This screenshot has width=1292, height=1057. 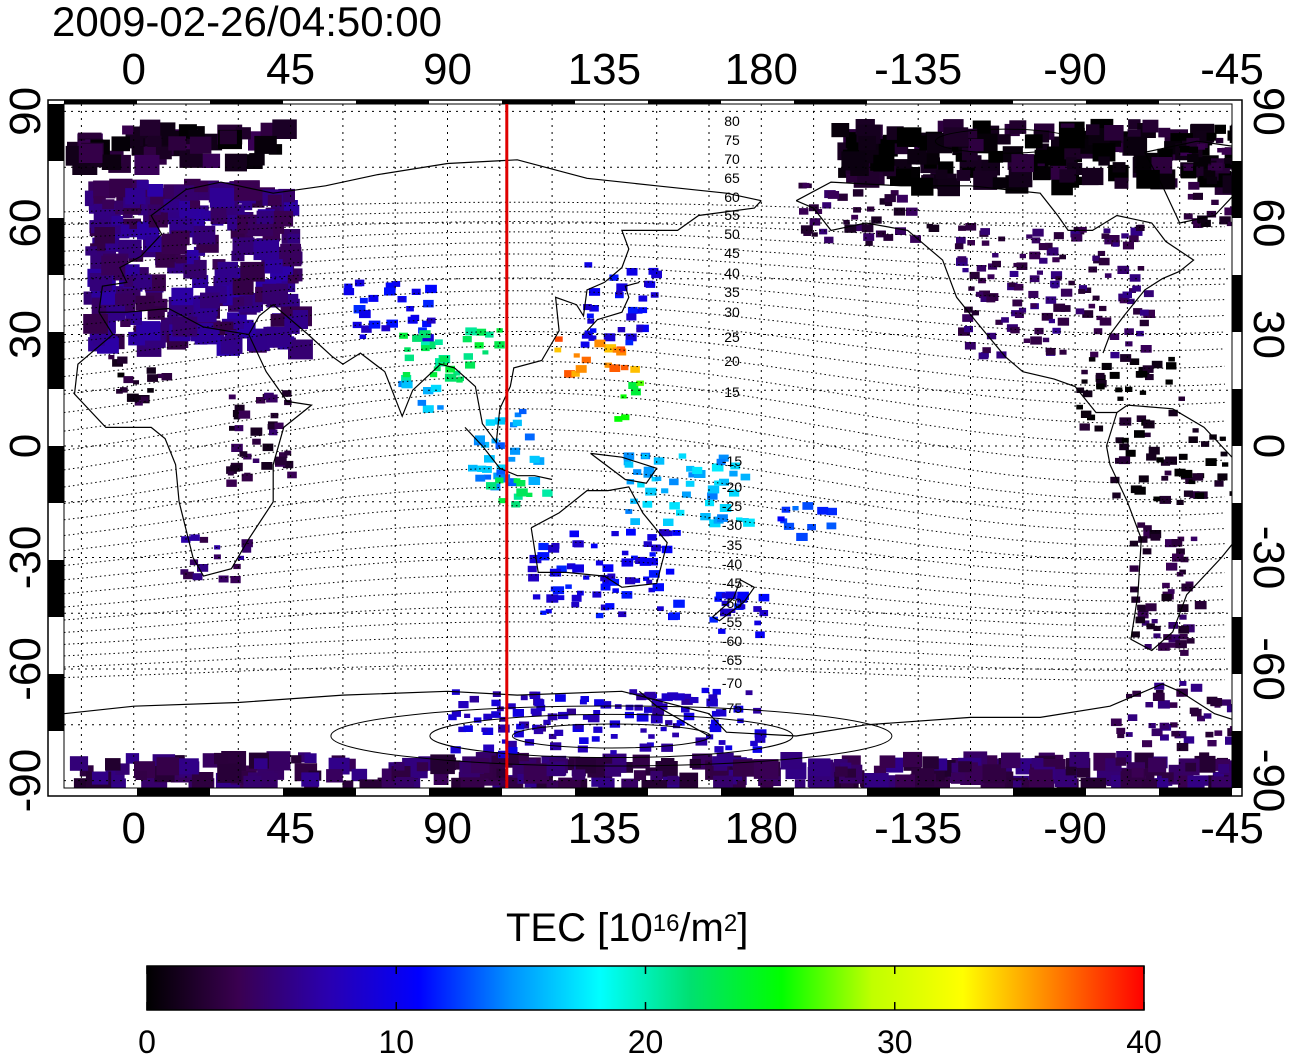 What do you see at coordinates (918, 828) in the screenshot?
I see `bottom-longitude-label: -135` at bounding box center [918, 828].